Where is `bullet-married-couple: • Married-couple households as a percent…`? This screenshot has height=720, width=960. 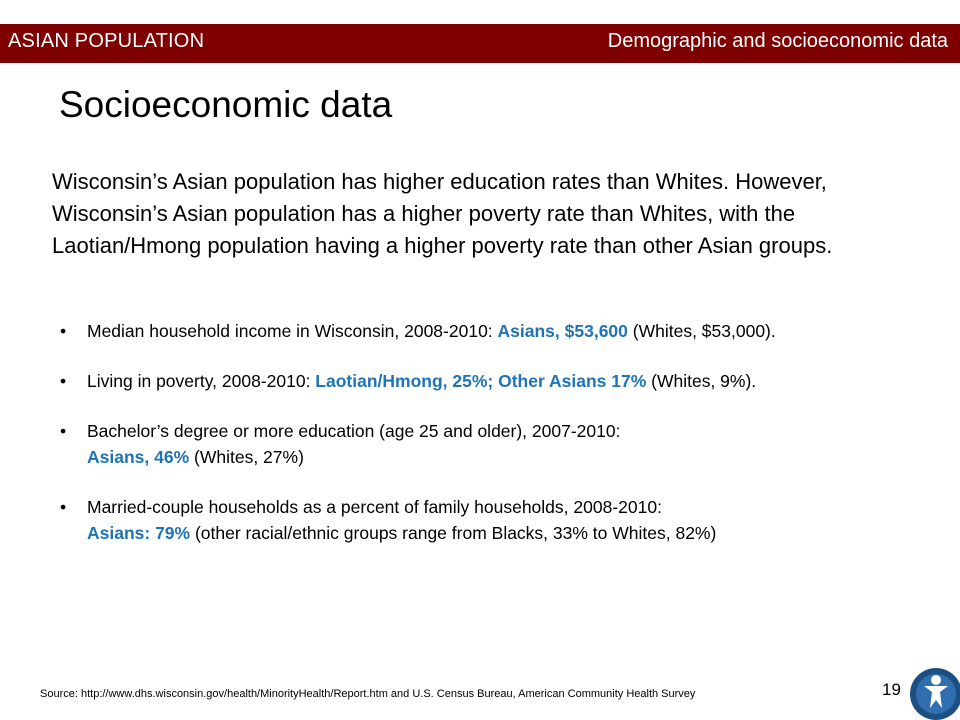
bullet-married-couple: • Married-couple households as a percent… is located at coordinates (480, 520).